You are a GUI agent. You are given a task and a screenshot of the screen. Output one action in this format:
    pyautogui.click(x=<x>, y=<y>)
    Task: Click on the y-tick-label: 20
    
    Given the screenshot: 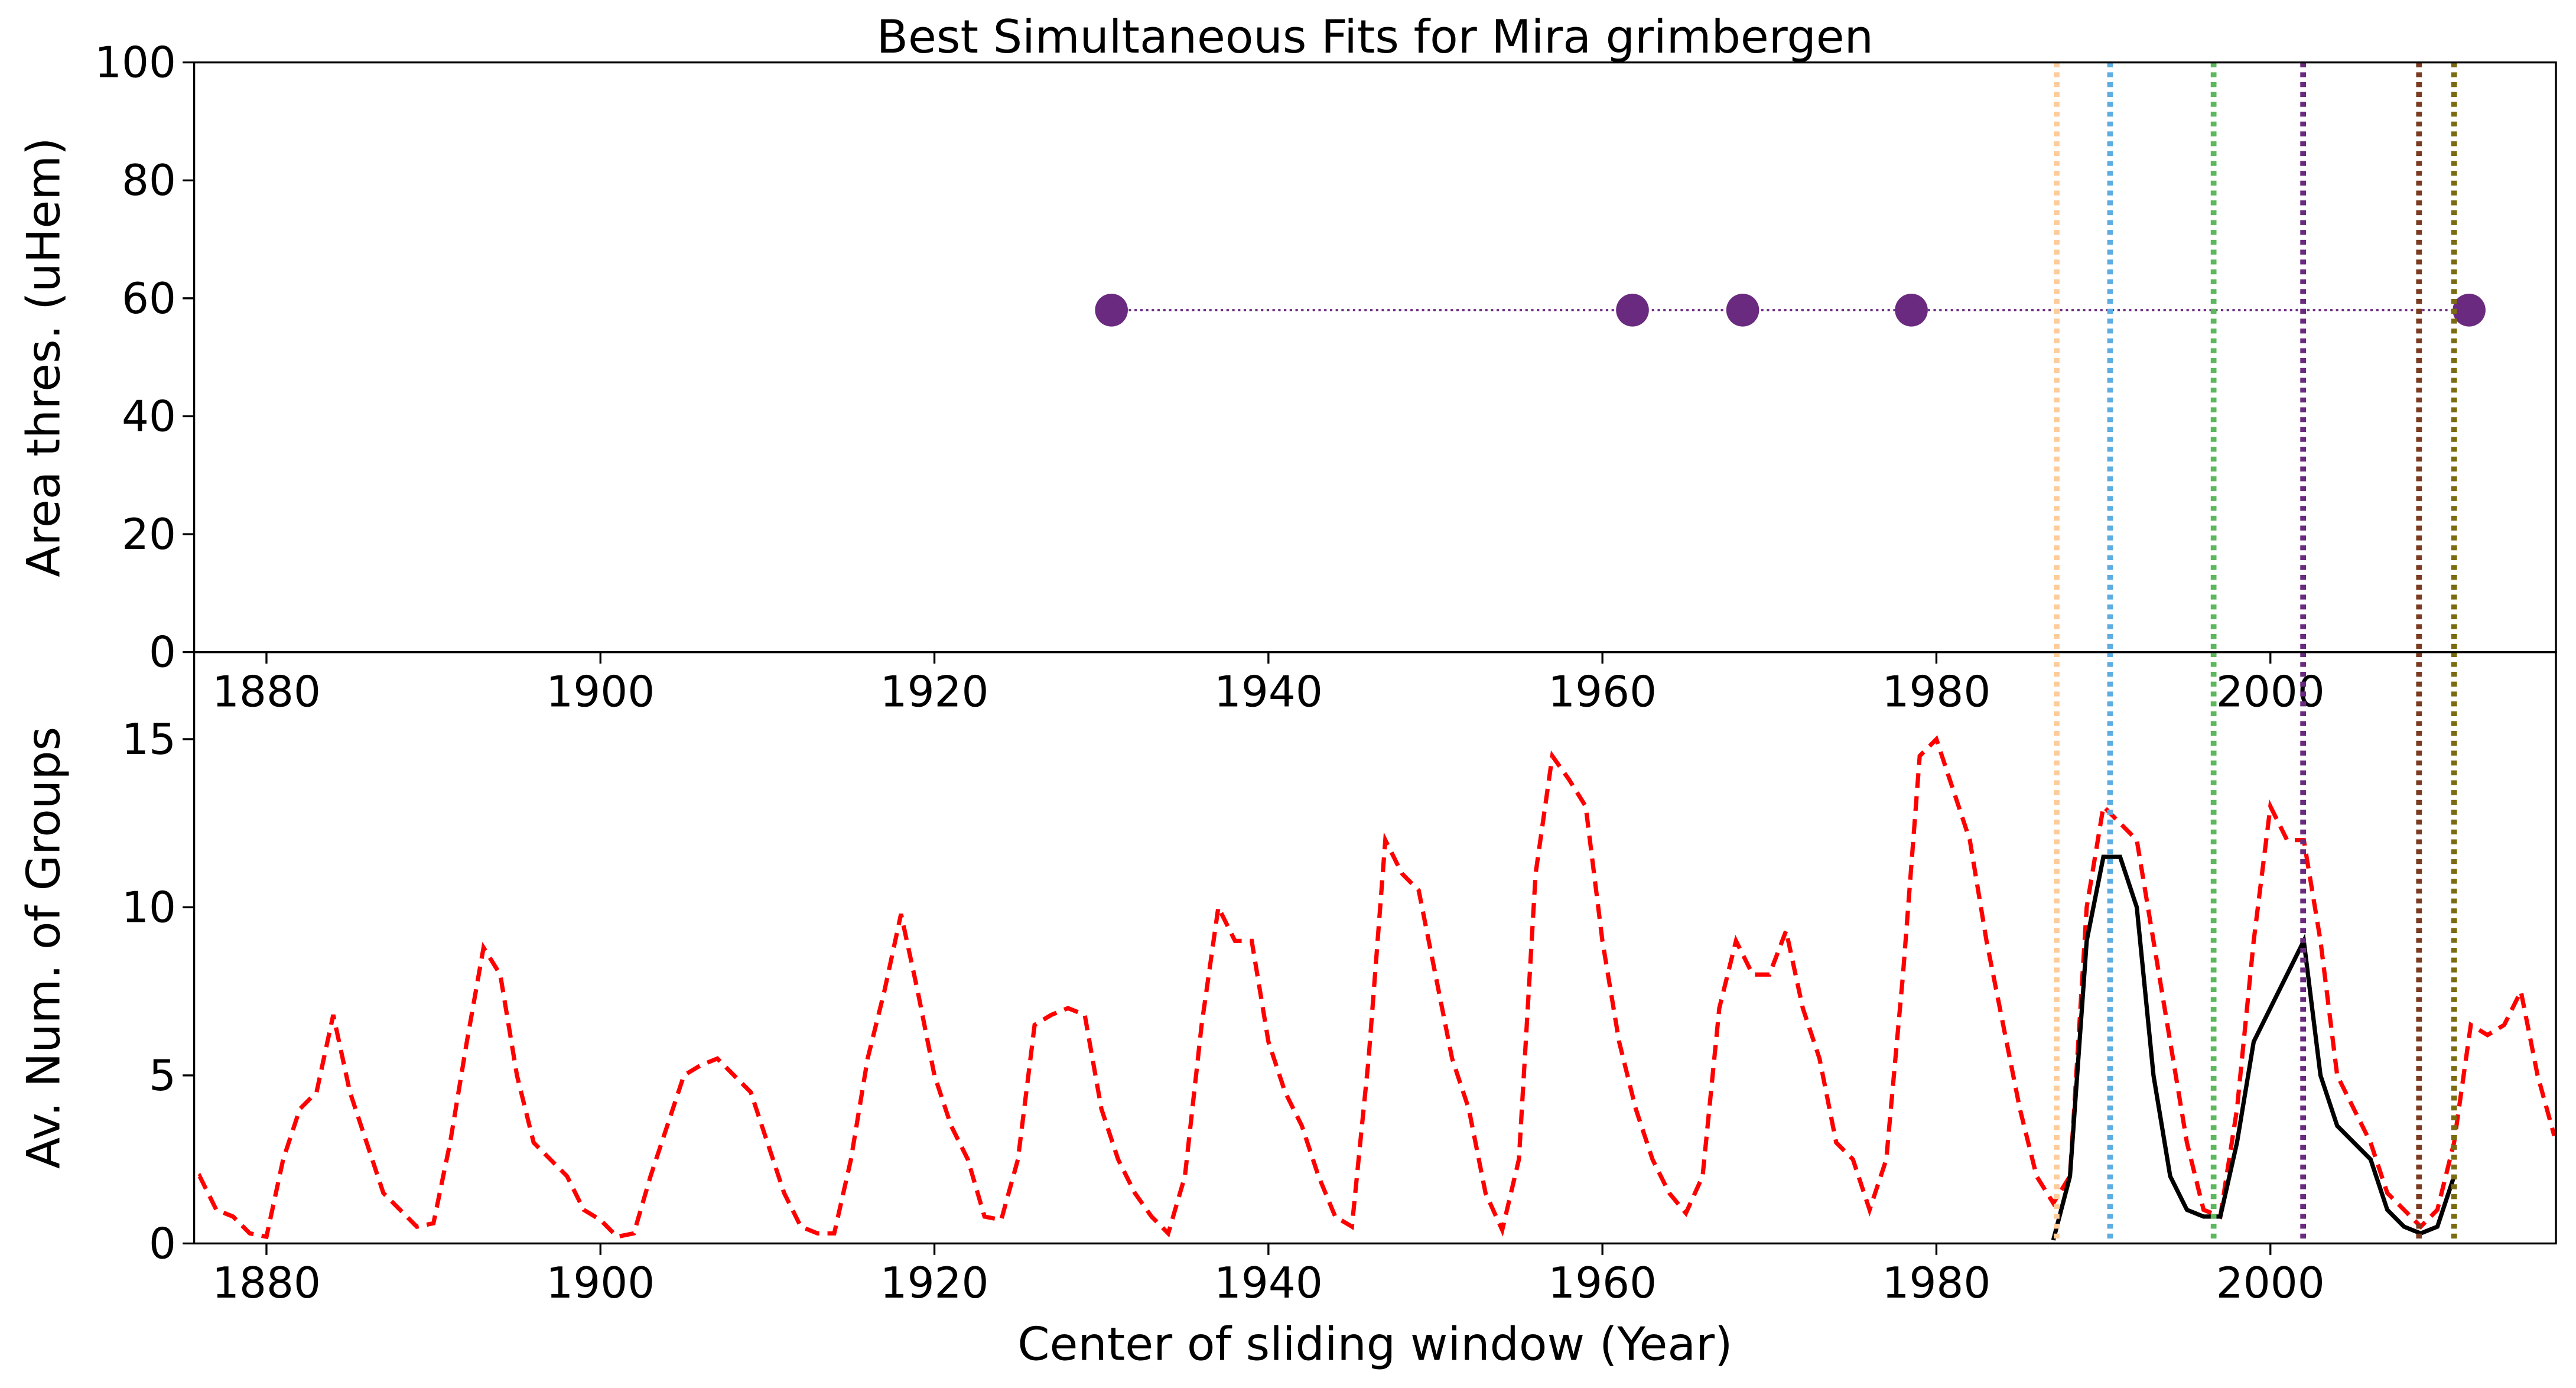 What is the action you would take?
    pyautogui.click(x=149, y=535)
    